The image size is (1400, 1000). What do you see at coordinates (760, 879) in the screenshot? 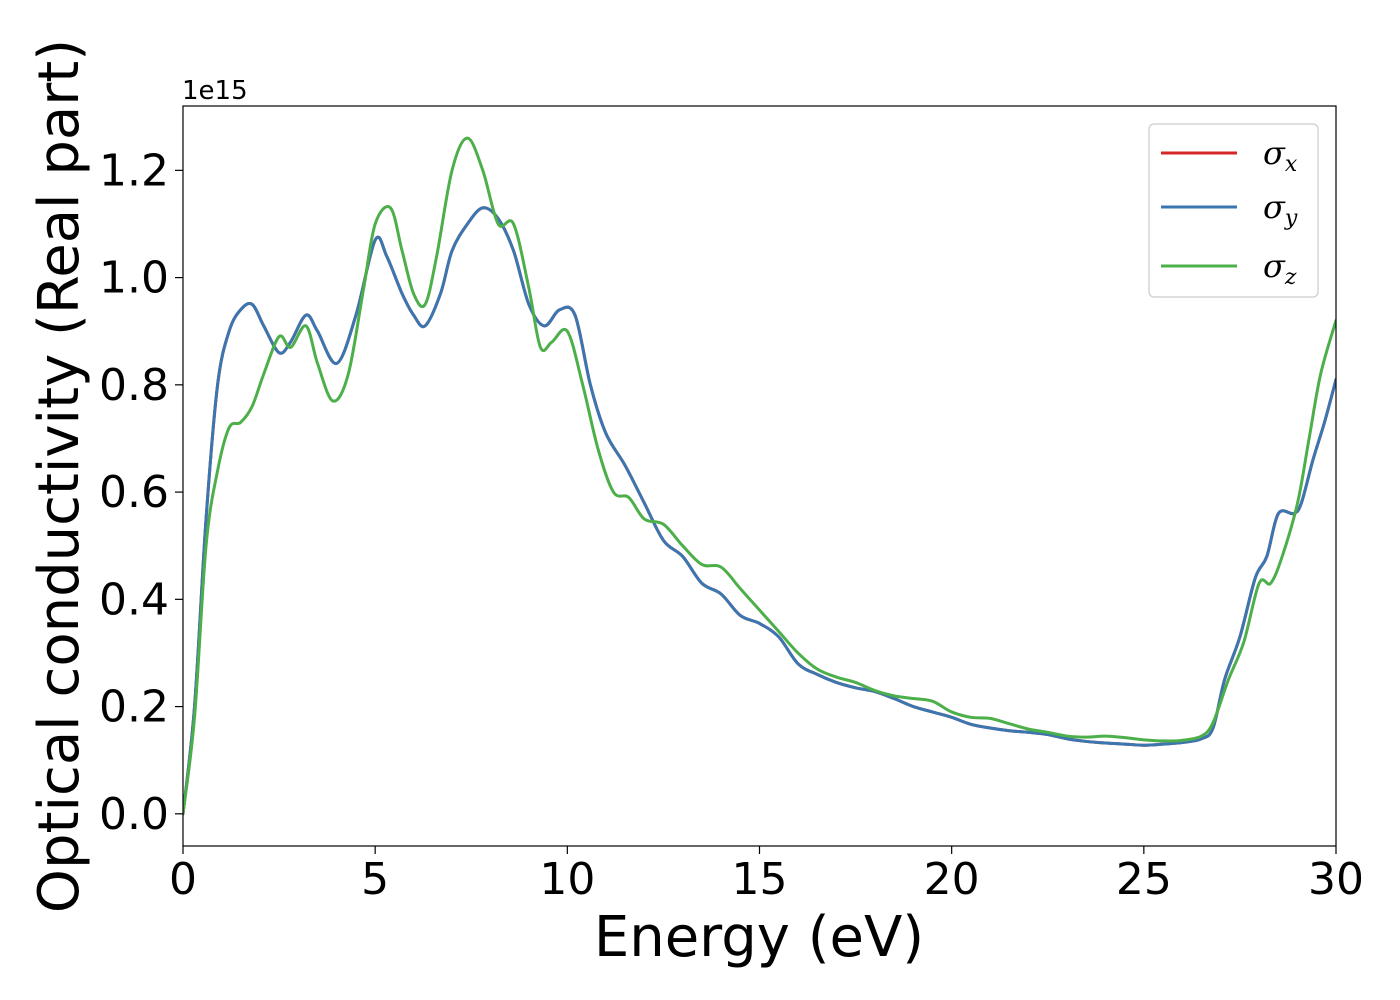
I see `x-tick-label: 15` at bounding box center [760, 879].